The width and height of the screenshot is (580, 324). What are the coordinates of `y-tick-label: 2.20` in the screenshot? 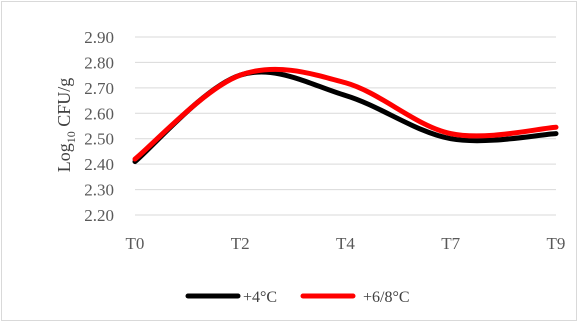 It's located at (99, 215).